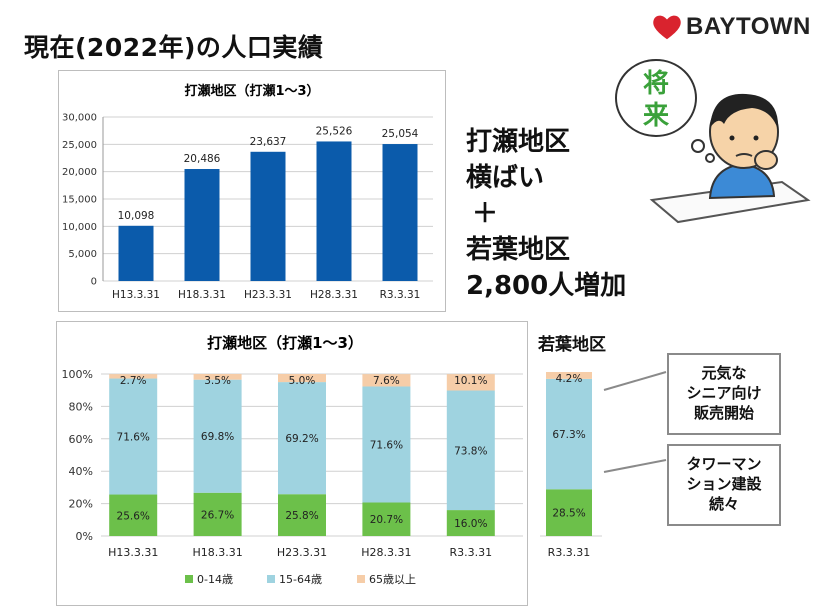 This screenshot has width=820, height=615. I want to click on legend-label: 65歳以上, so click(392, 579).